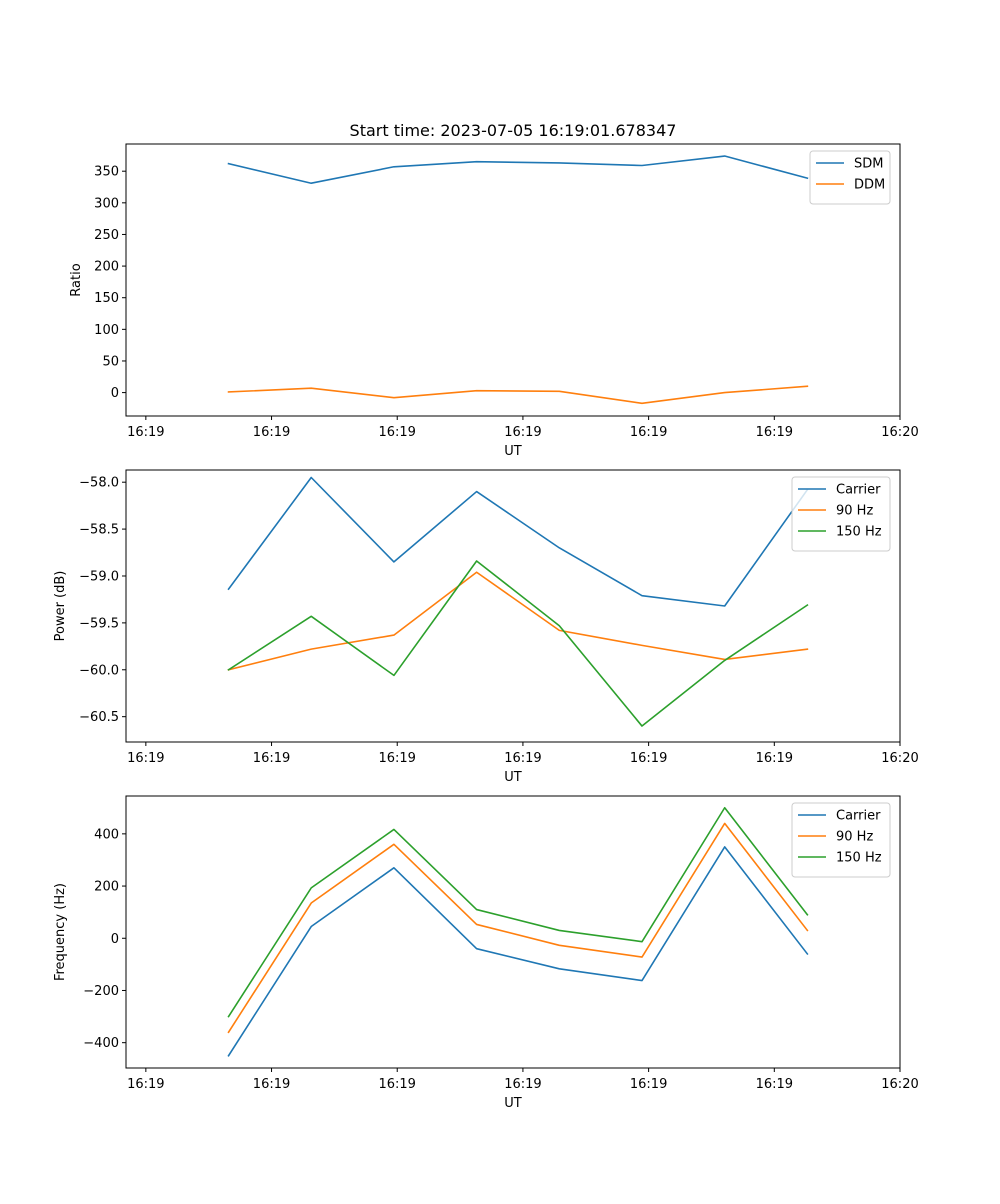 The image size is (1000, 1204). Describe the element at coordinates (106, 172) in the screenshot. I see `ratio-y-tick-label: 350` at that location.